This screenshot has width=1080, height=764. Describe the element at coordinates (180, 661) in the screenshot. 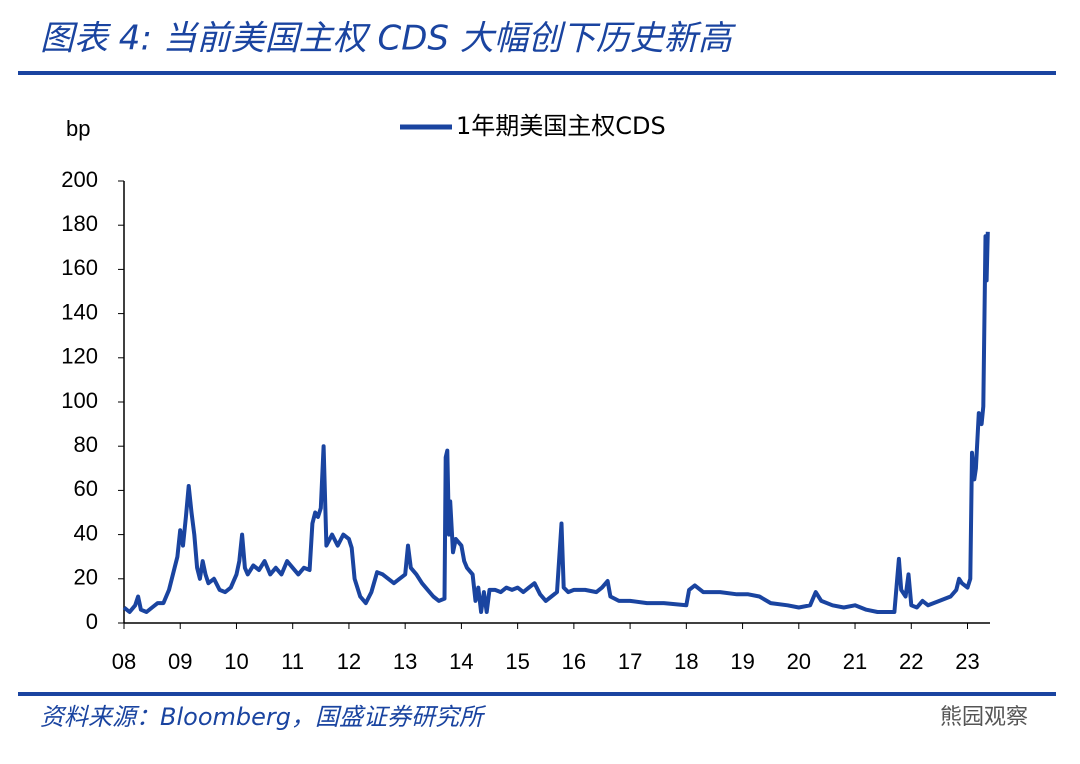

I see `x-tick-label: 09` at that location.